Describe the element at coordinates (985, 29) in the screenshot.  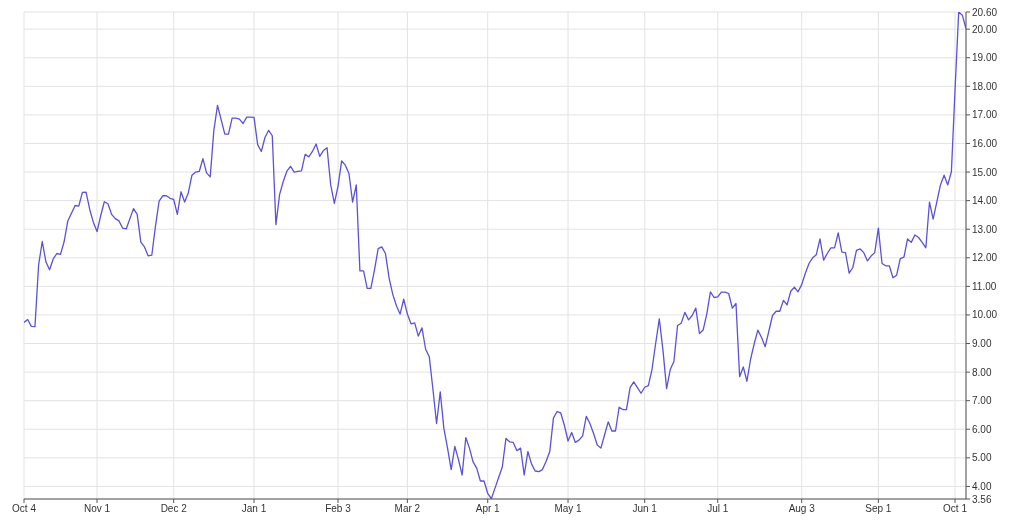
I see `y-tick-label: 20.00` at that location.